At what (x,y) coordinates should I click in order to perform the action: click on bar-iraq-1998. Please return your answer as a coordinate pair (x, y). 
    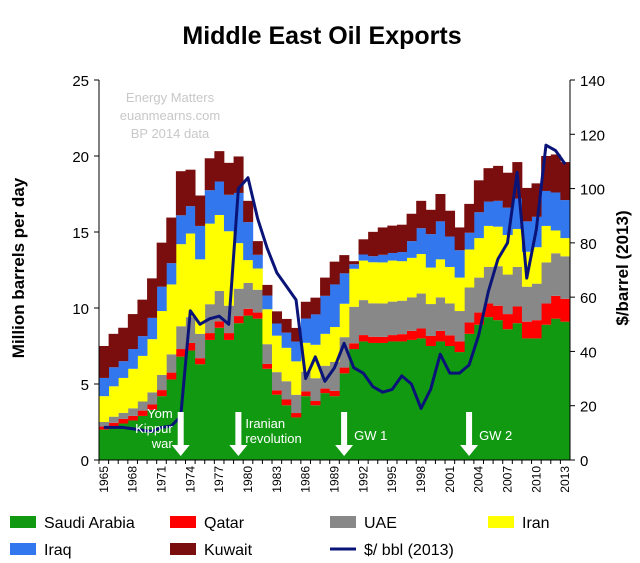
    Looking at the image, I should click on (421, 241).